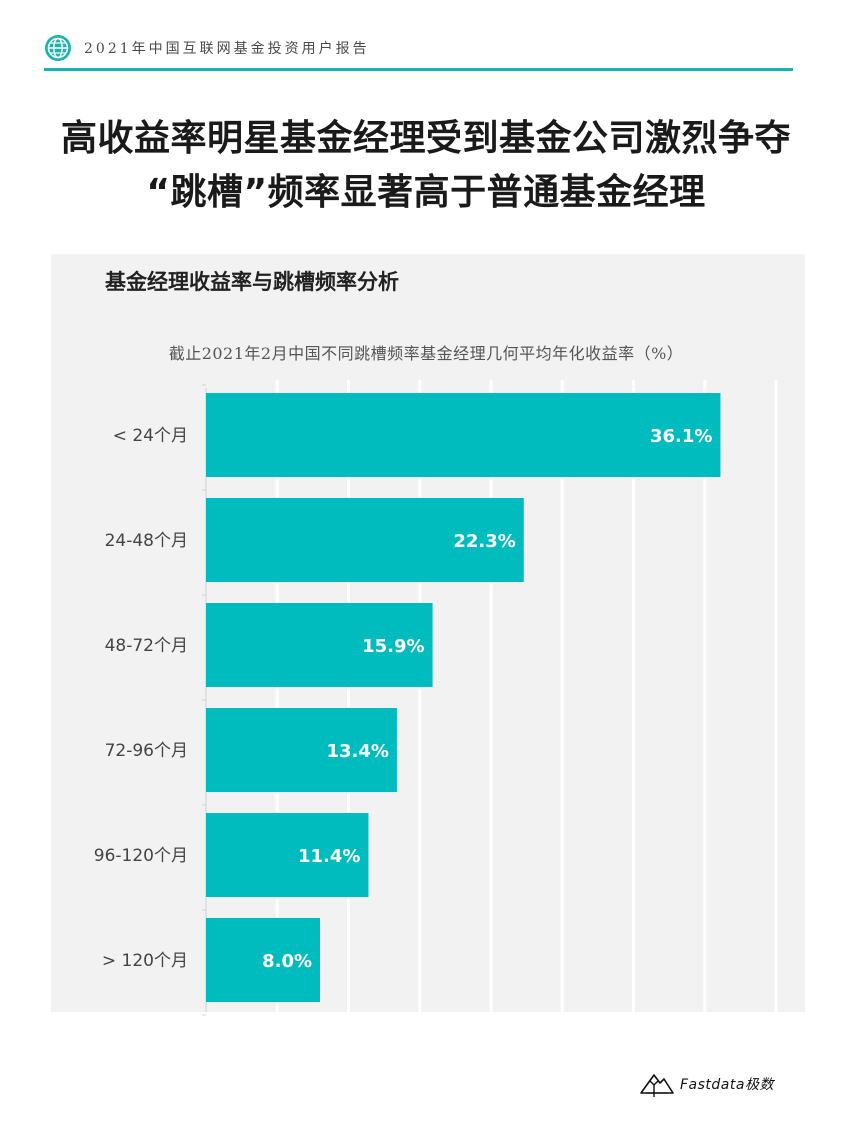 This screenshot has width=852, height=1136. Describe the element at coordinates (426, 192) in the screenshot. I see `headline-line-2: “跳槽”频率显著高于普通基金经理` at that location.